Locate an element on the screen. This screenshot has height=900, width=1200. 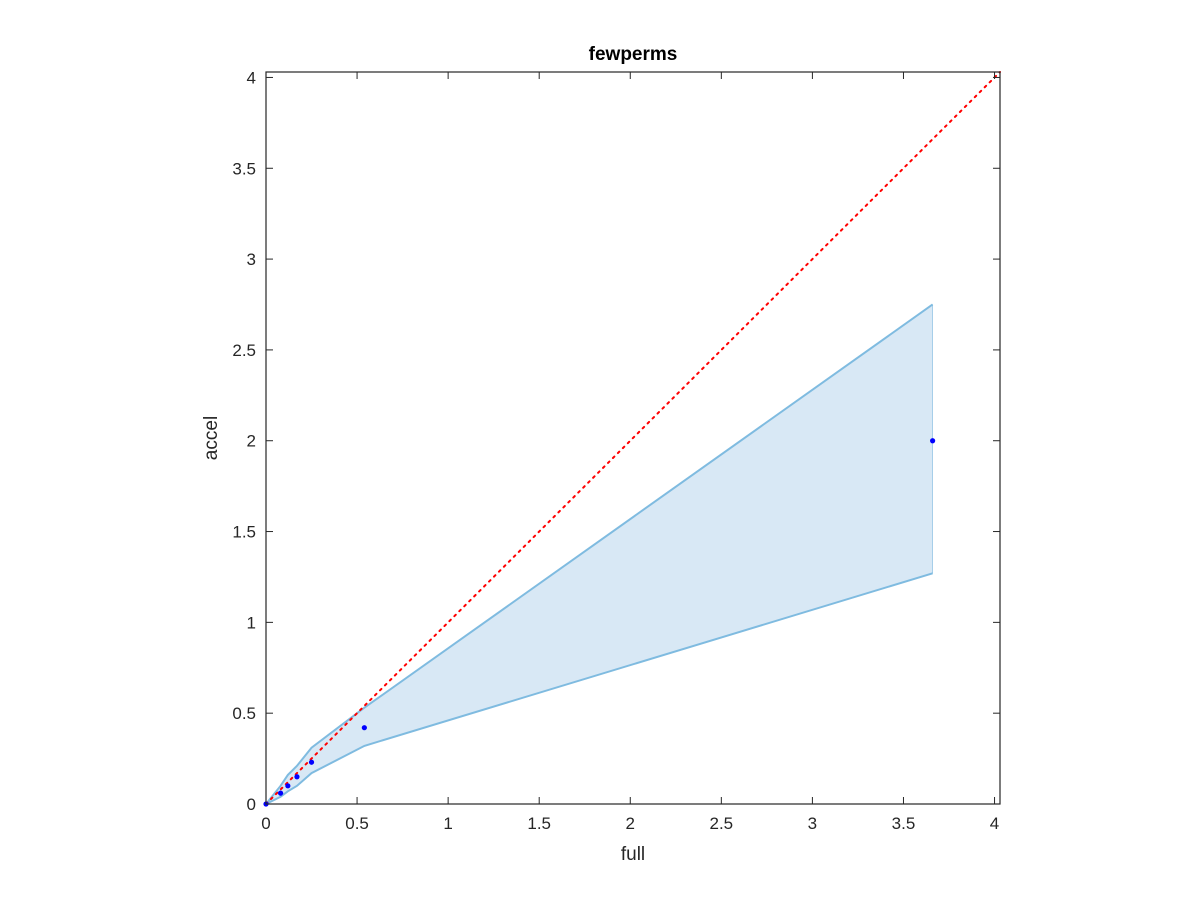
y-tick-label: 0 is located at coordinates (251, 804).